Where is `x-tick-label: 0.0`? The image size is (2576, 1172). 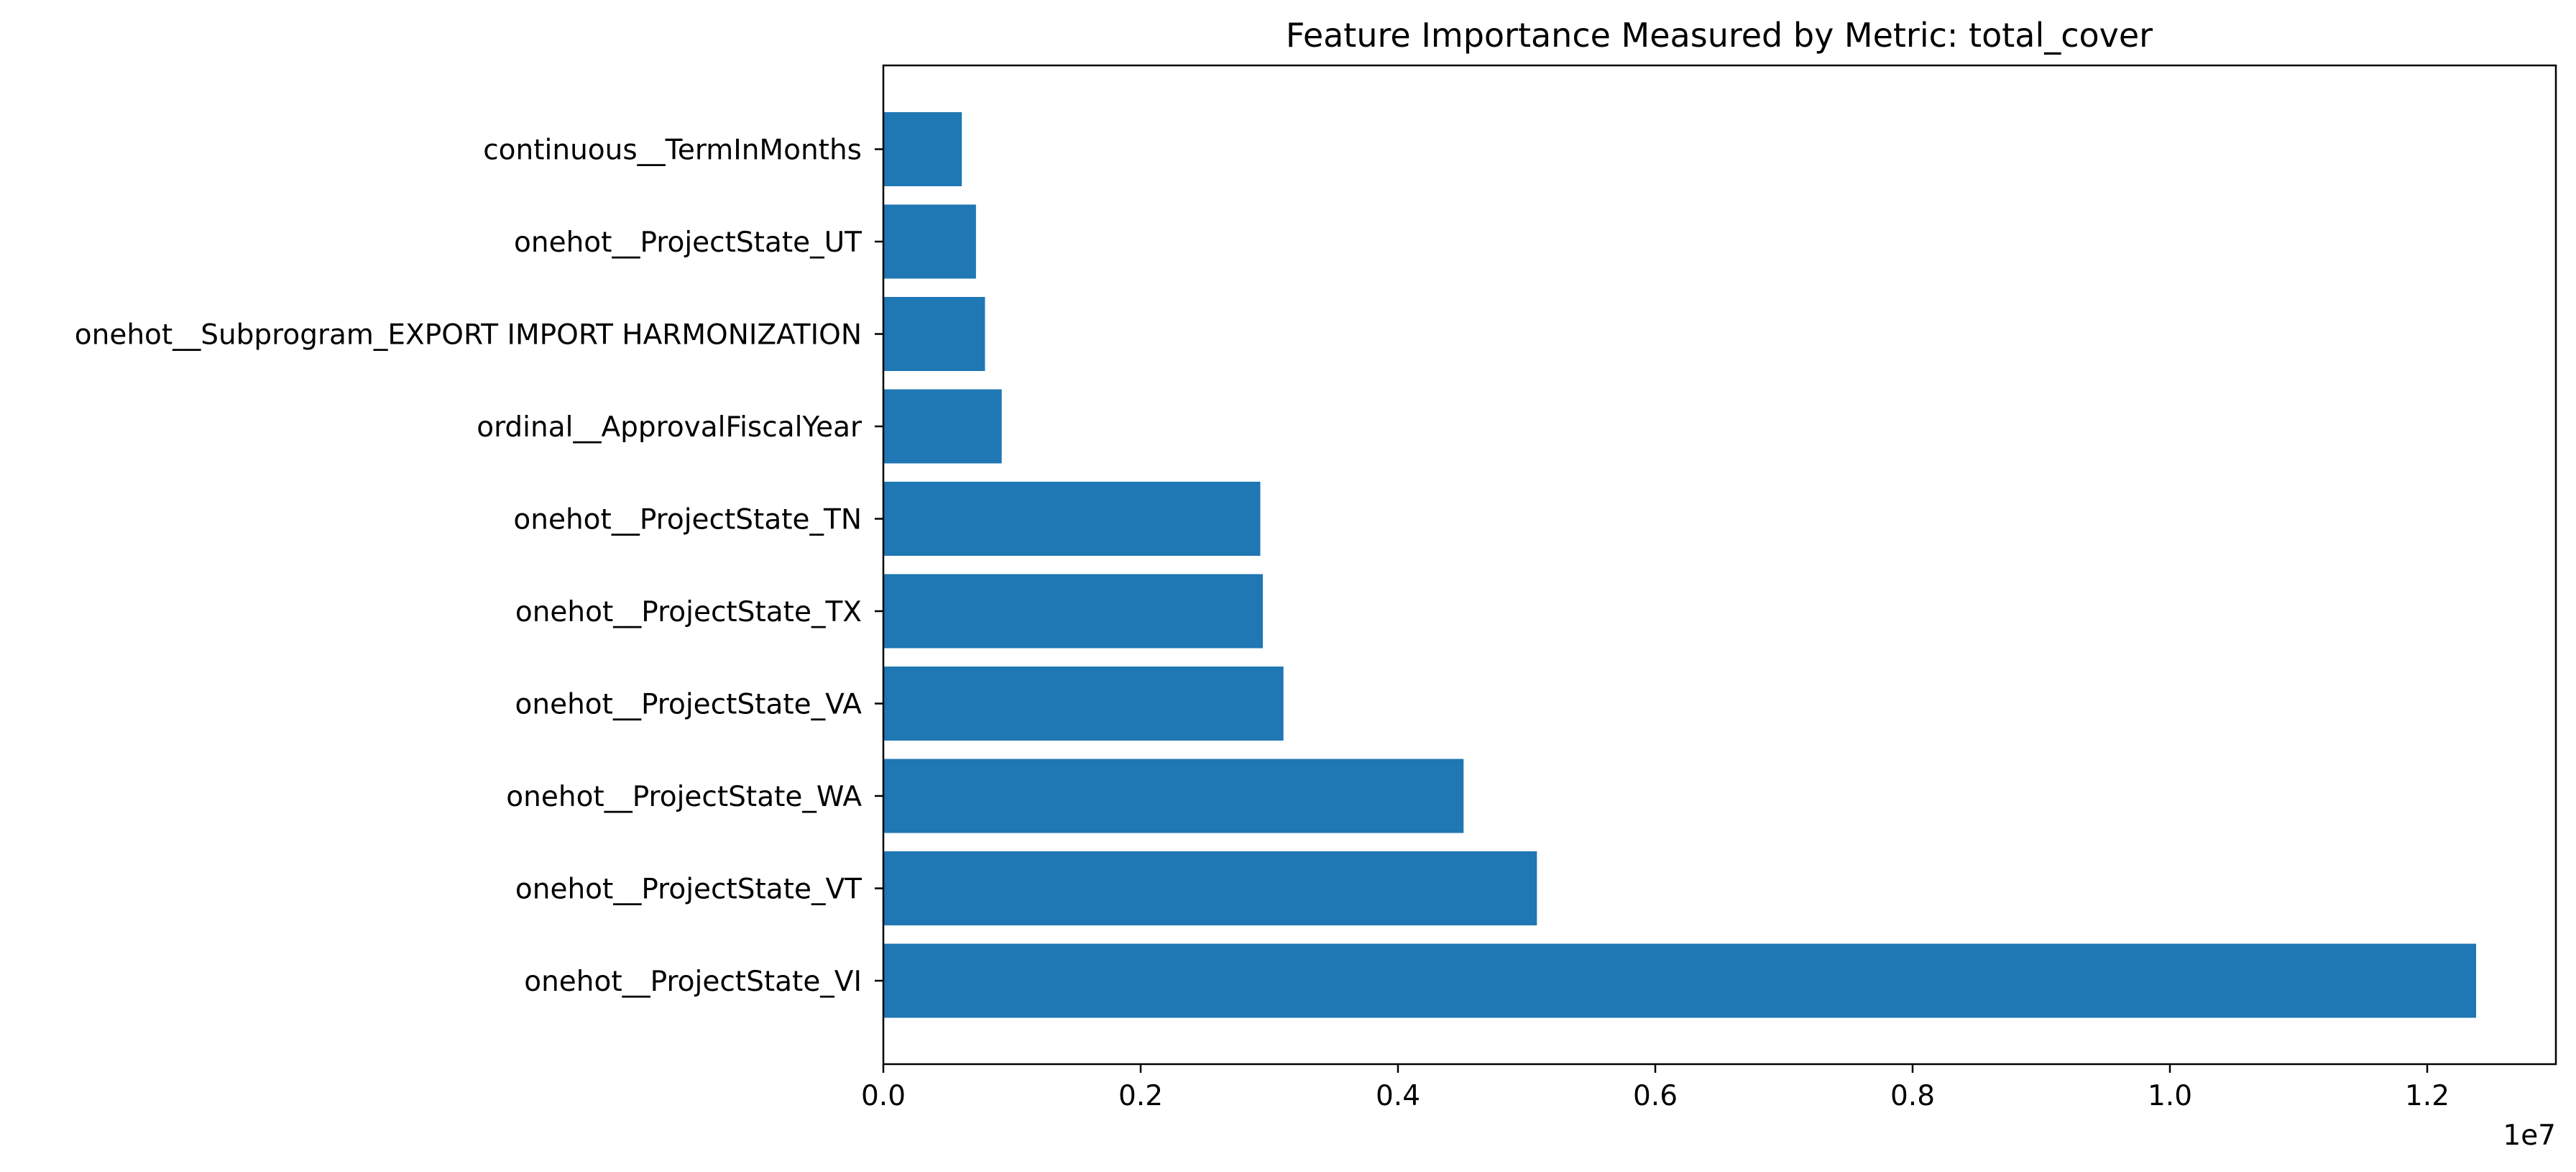 x-tick-label: 0.0 is located at coordinates (883, 1096).